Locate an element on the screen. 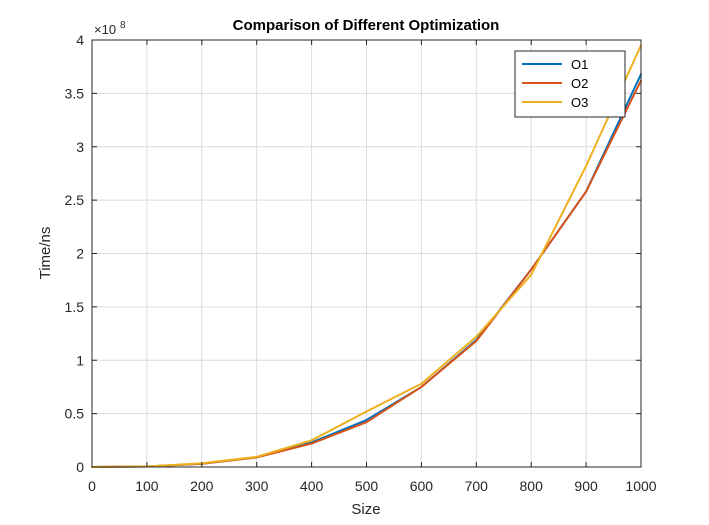 This screenshot has width=709, height=525. legend-label: O1 is located at coordinates (579, 64).